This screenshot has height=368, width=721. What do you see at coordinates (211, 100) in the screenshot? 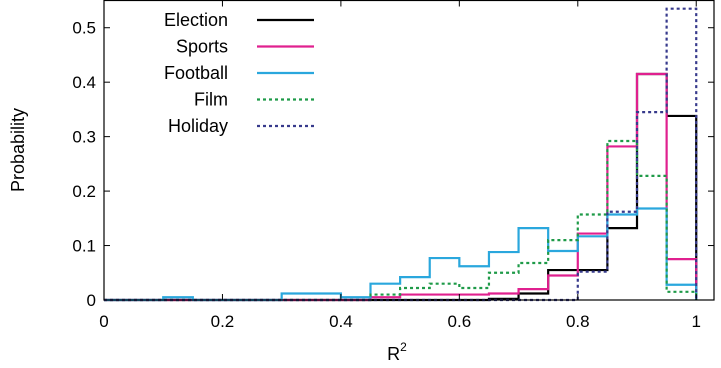
I see `legend-label-film: Film` at bounding box center [211, 100].